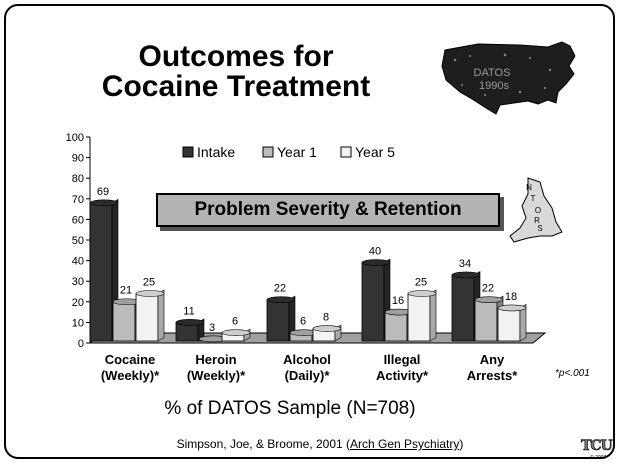 Image resolution: width=621 pixels, height=465 pixels. I want to click on y-tick-label: 50, so click(78, 241).